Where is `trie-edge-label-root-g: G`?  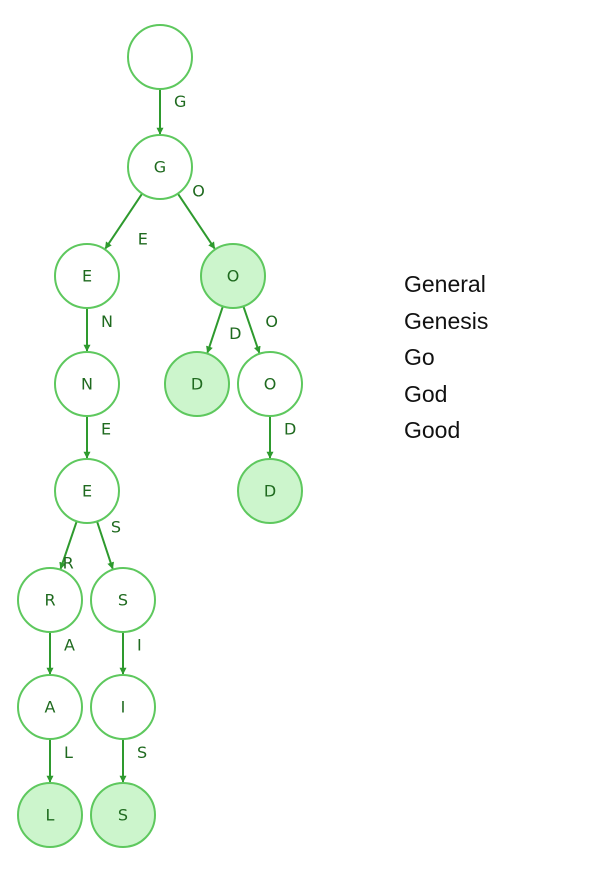
trie-edge-label-root-g: G is located at coordinates (180, 101).